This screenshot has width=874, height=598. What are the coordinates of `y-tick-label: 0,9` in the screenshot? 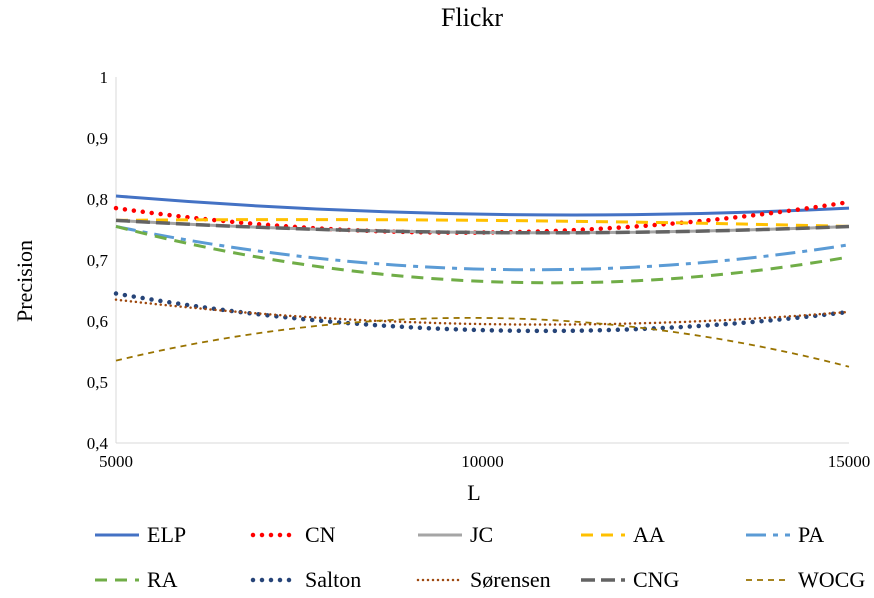 It's located at (97, 138).